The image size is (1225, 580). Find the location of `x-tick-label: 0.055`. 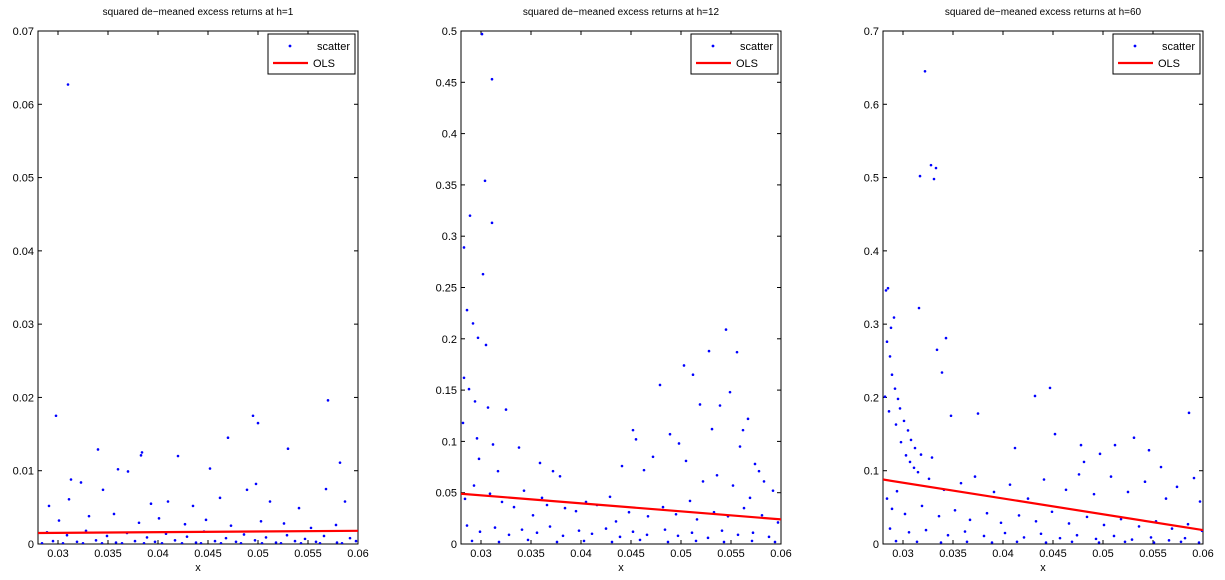

x-tick-label: 0.055 is located at coordinates (1153, 554).